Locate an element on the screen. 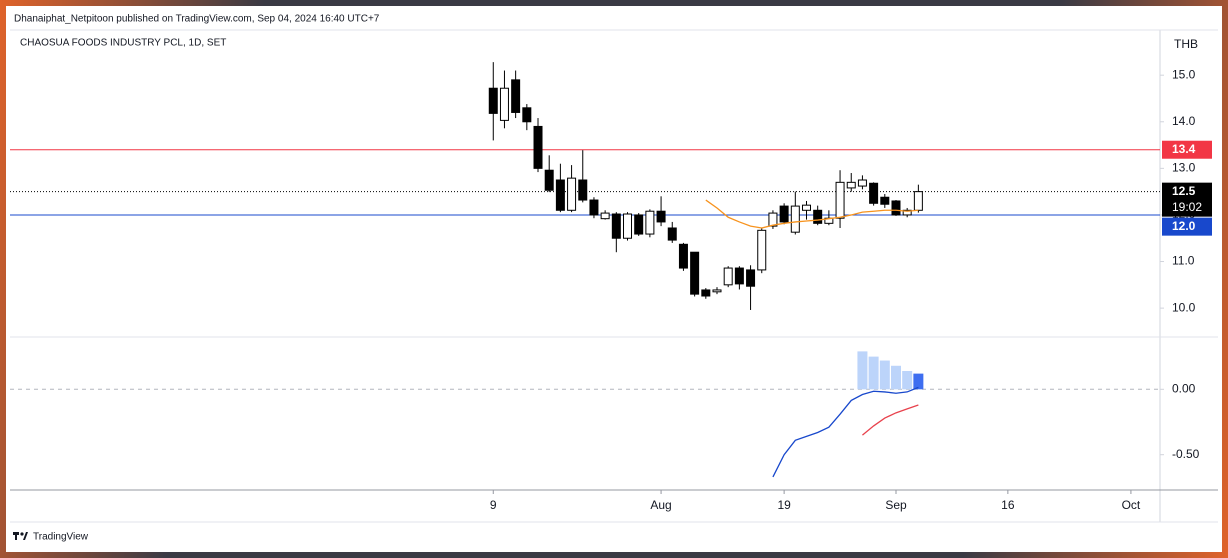  chart-title: CHAOSUA FOODS INDUSTRY PCL, 1D, SET is located at coordinates (123, 43).